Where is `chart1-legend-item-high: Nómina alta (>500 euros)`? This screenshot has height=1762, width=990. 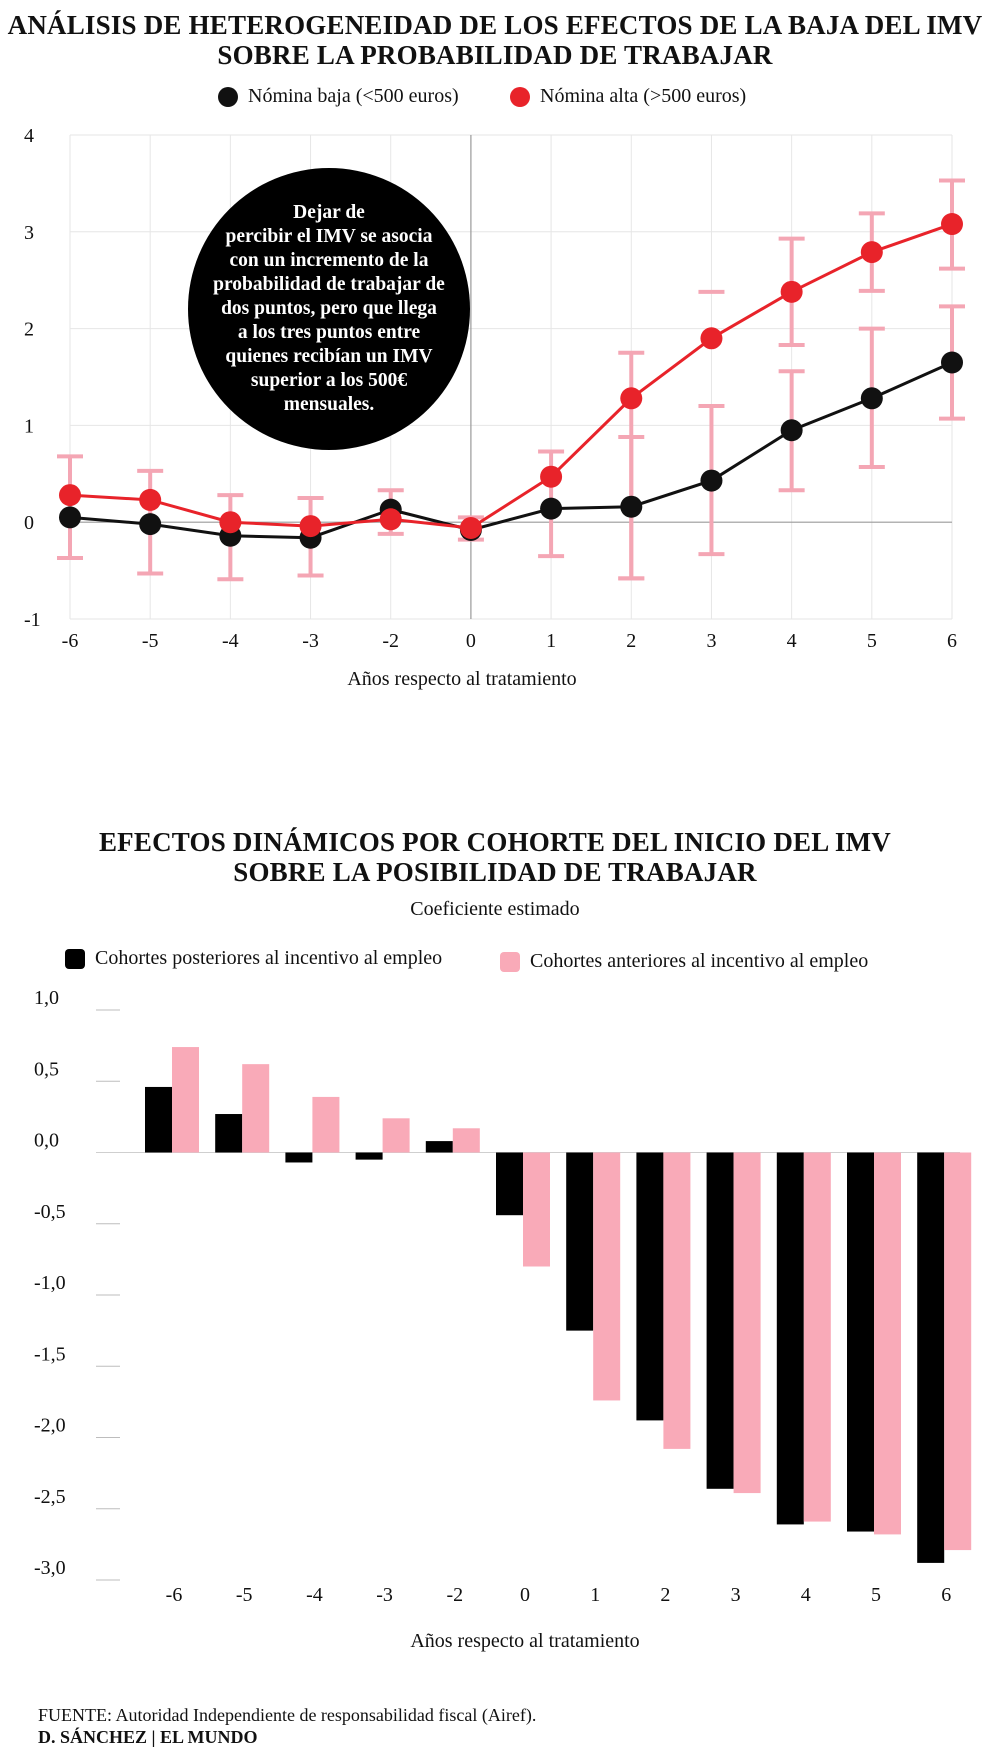
chart1-legend-item-high: Nómina alta (>500 euros) is located at coordinates (628, 96).